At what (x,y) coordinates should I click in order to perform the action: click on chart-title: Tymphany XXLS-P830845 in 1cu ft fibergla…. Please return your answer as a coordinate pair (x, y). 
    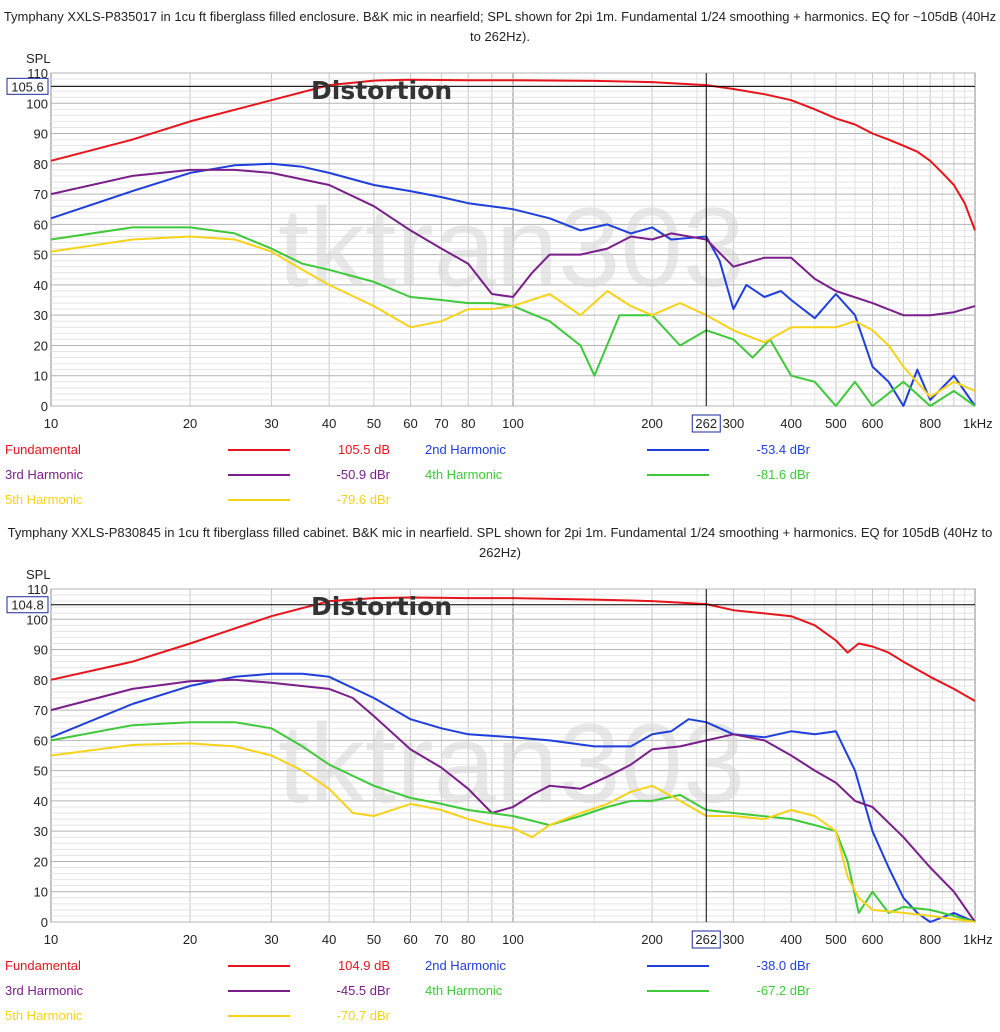
    Looking at the image, I should click on (500, 542).